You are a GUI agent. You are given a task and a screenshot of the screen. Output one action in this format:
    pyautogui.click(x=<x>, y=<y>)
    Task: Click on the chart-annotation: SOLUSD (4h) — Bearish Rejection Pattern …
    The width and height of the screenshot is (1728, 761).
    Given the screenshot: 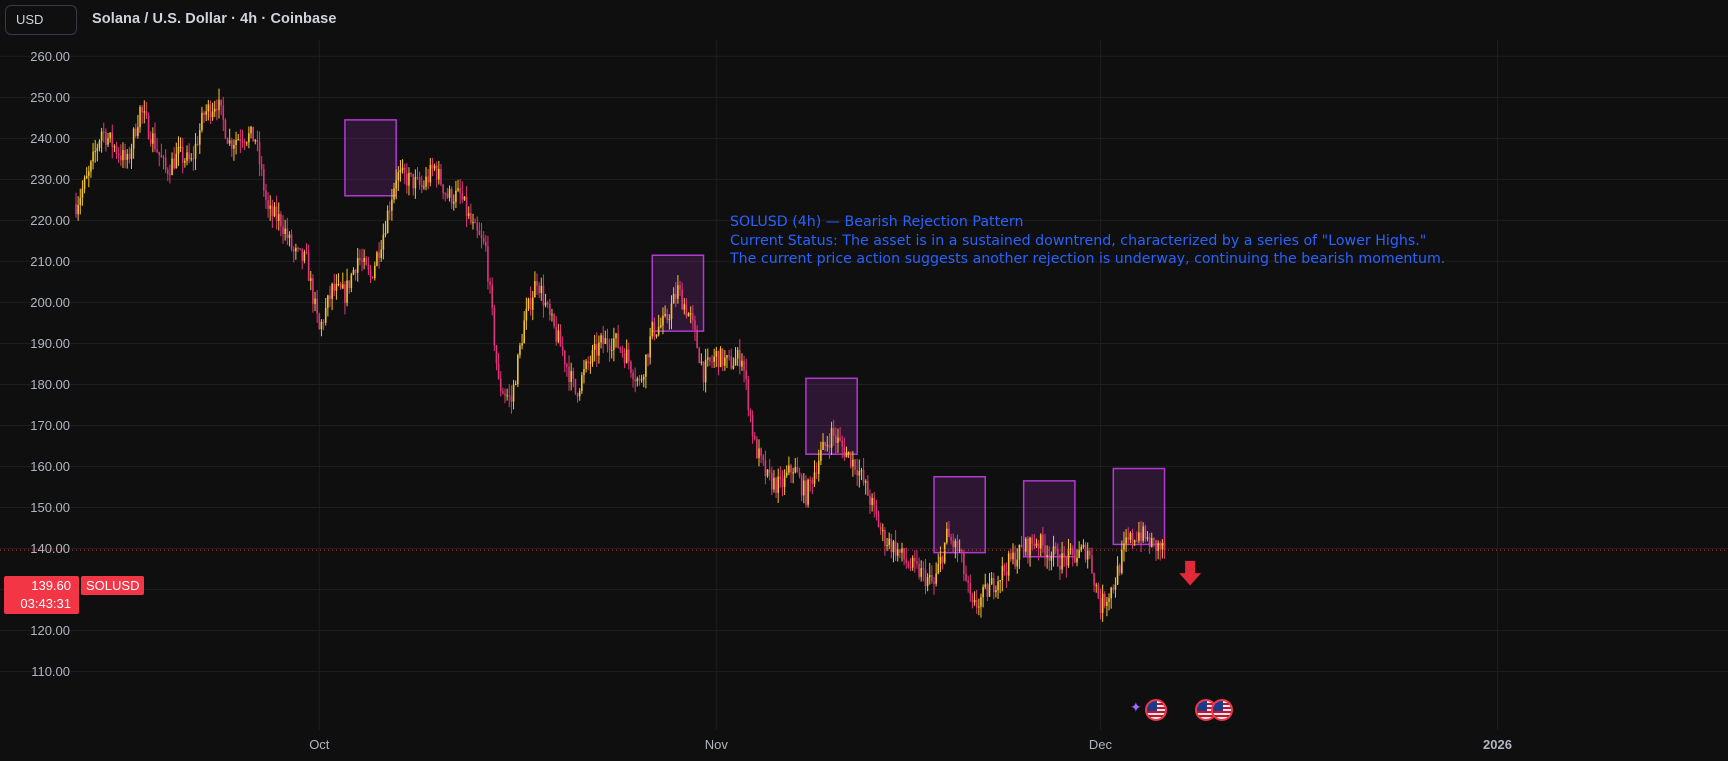 What is the action you would take?
    pyautogui.click(x=1087, y=241)
    